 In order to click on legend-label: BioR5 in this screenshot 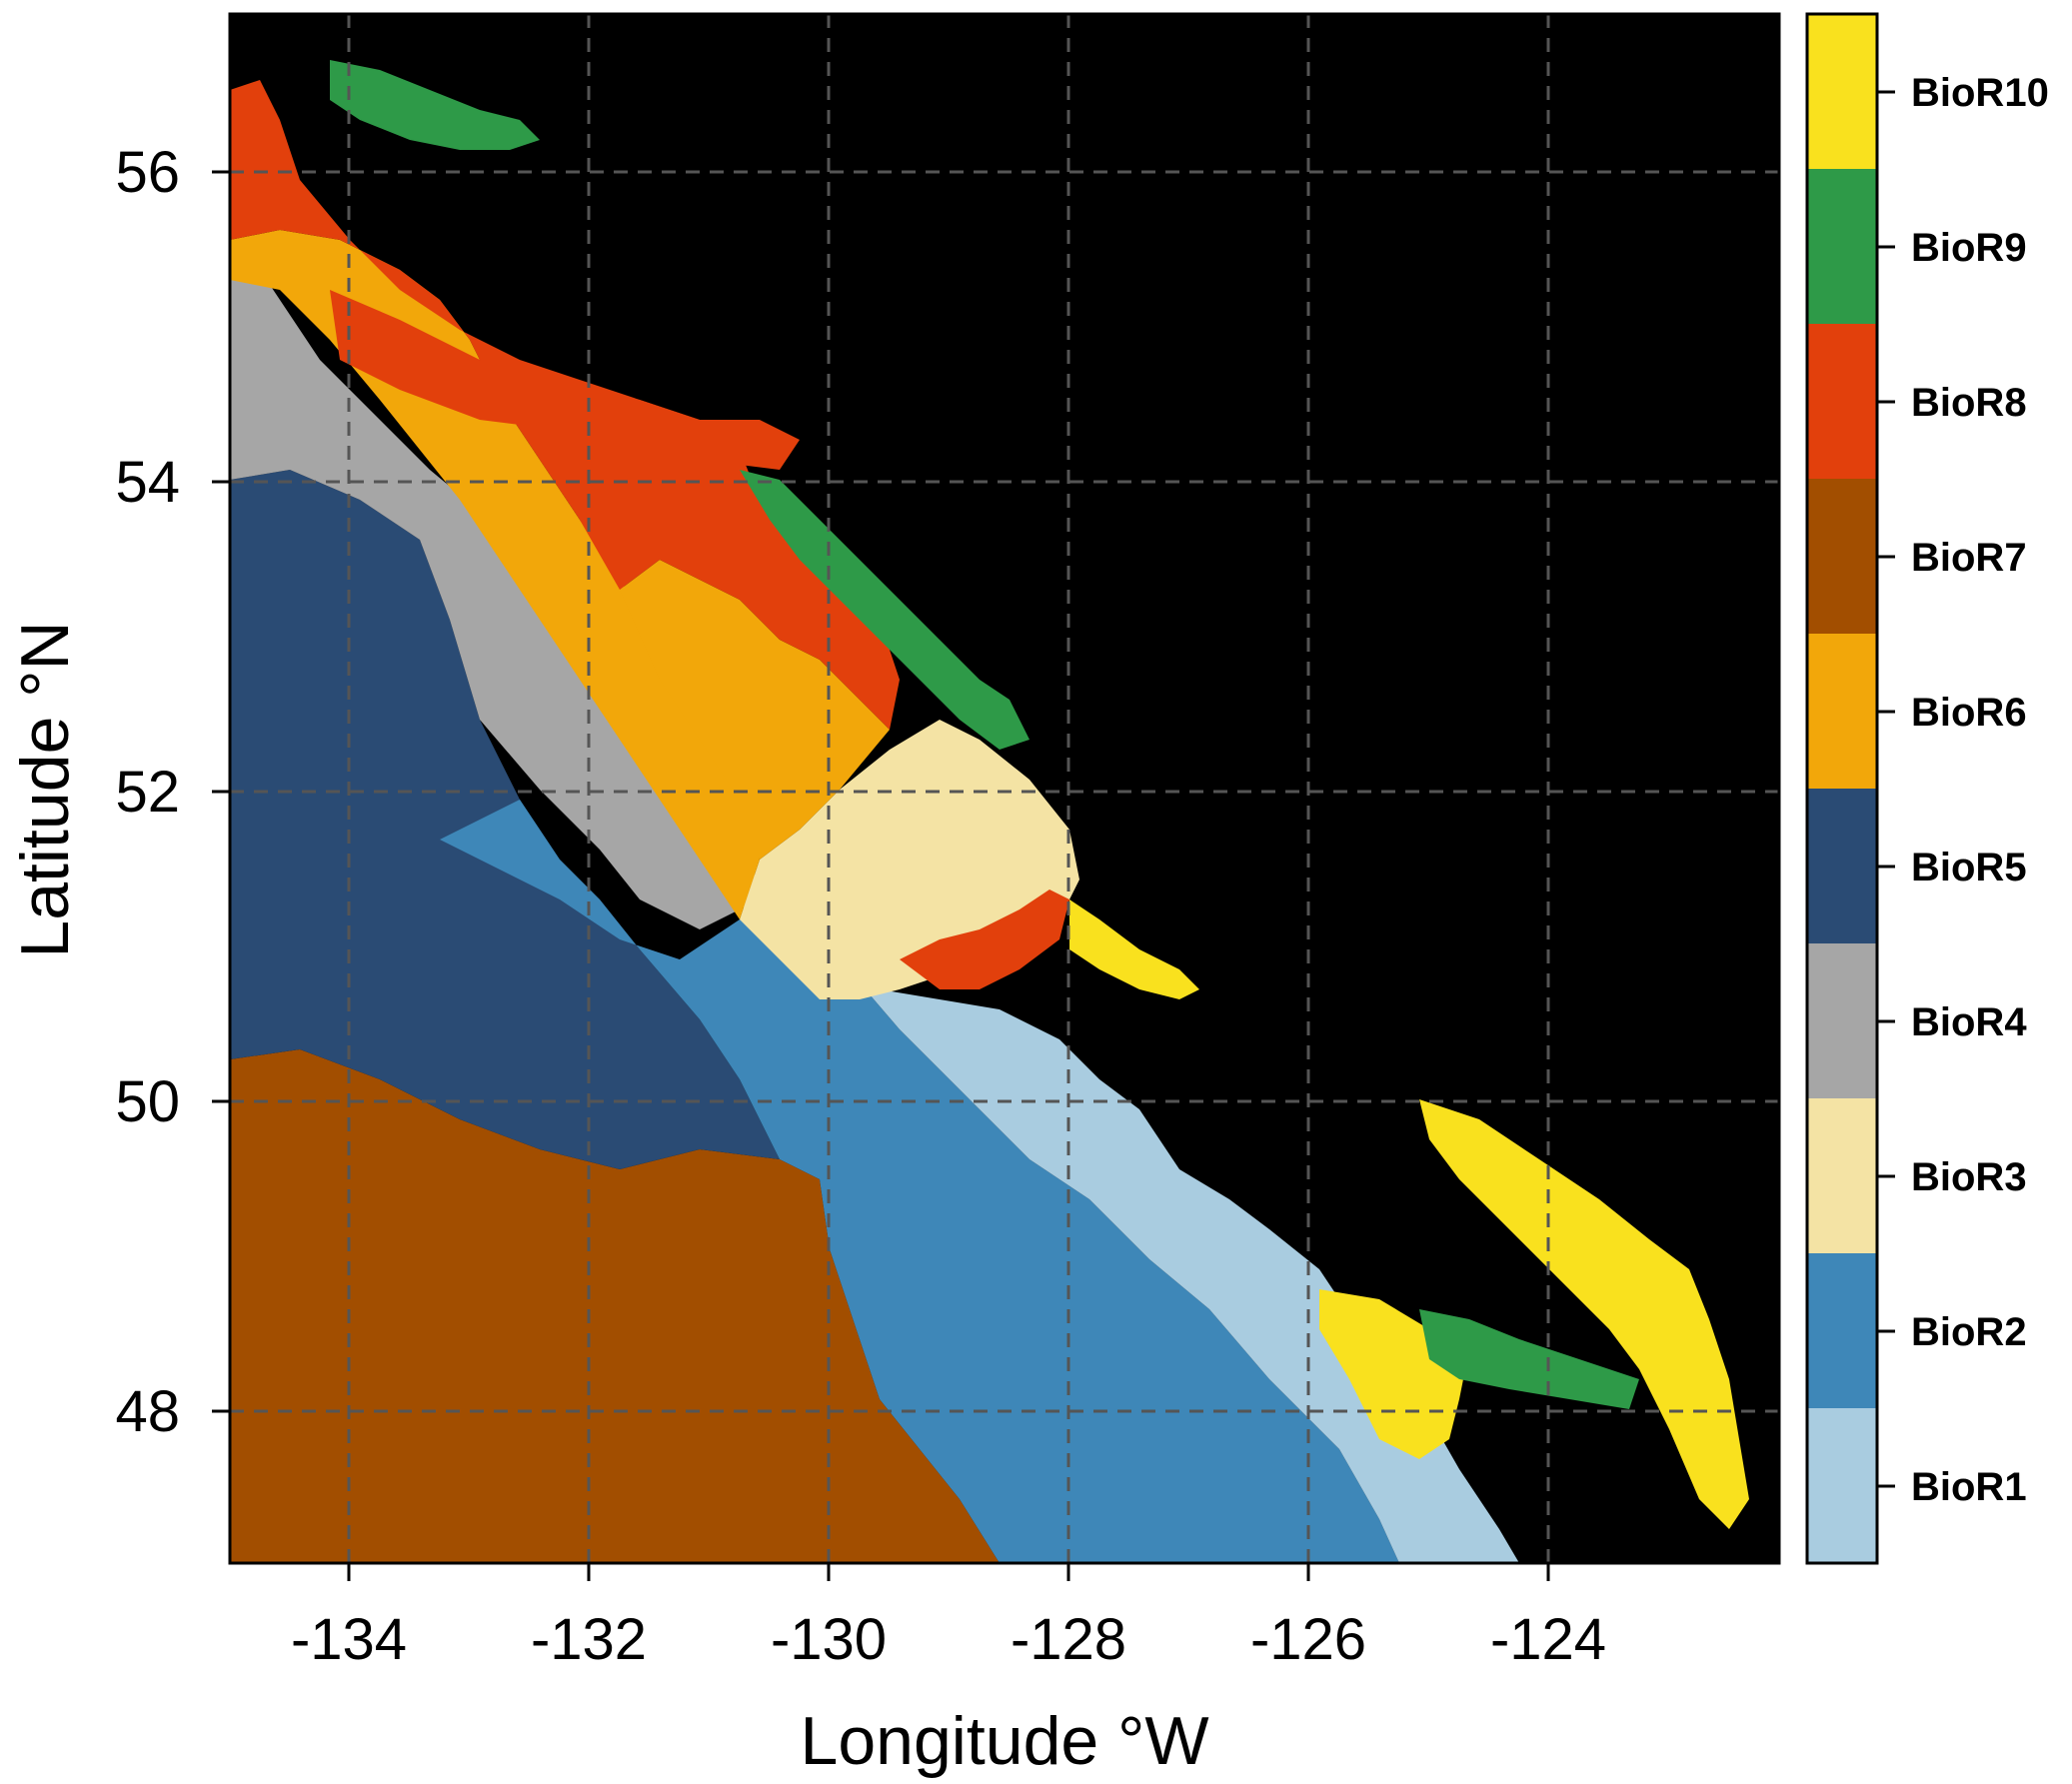, I will do `click(1969, 868)`.